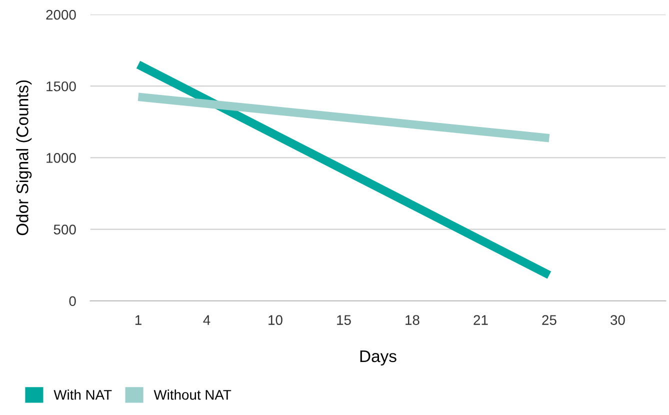 The height and width of the screenshot is (415, 669). Describe the element at coordinates (61, 158) in the screenshot. I see `y-tick-label: 1000` at that location.